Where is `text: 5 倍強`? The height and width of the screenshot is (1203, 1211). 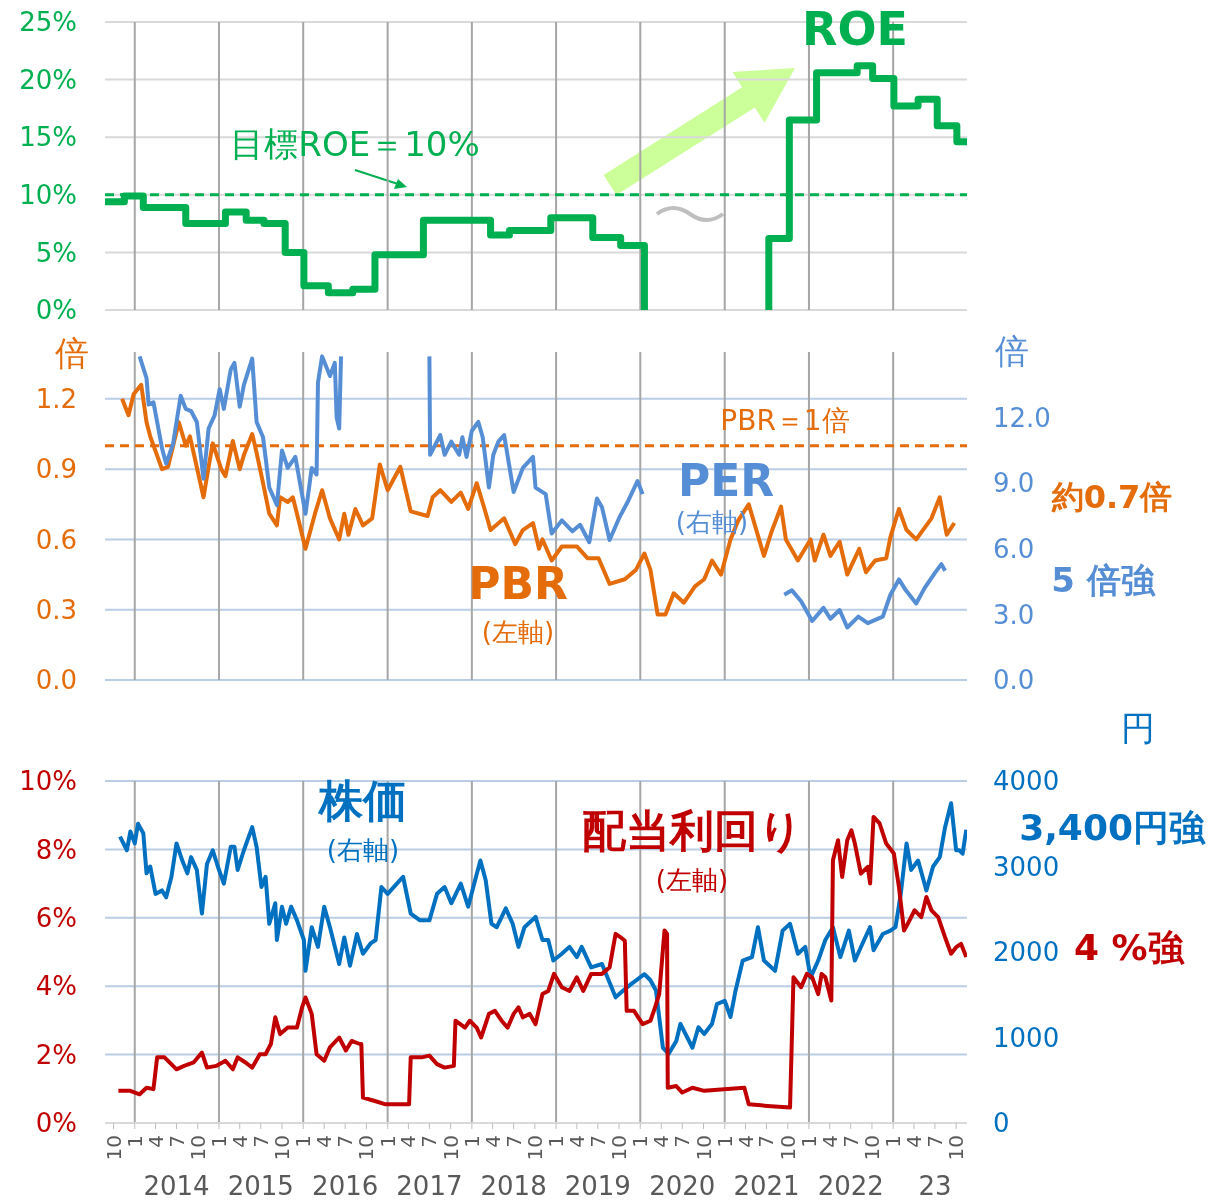 text: 5 倍強 is located at coordinates (1103, 580).